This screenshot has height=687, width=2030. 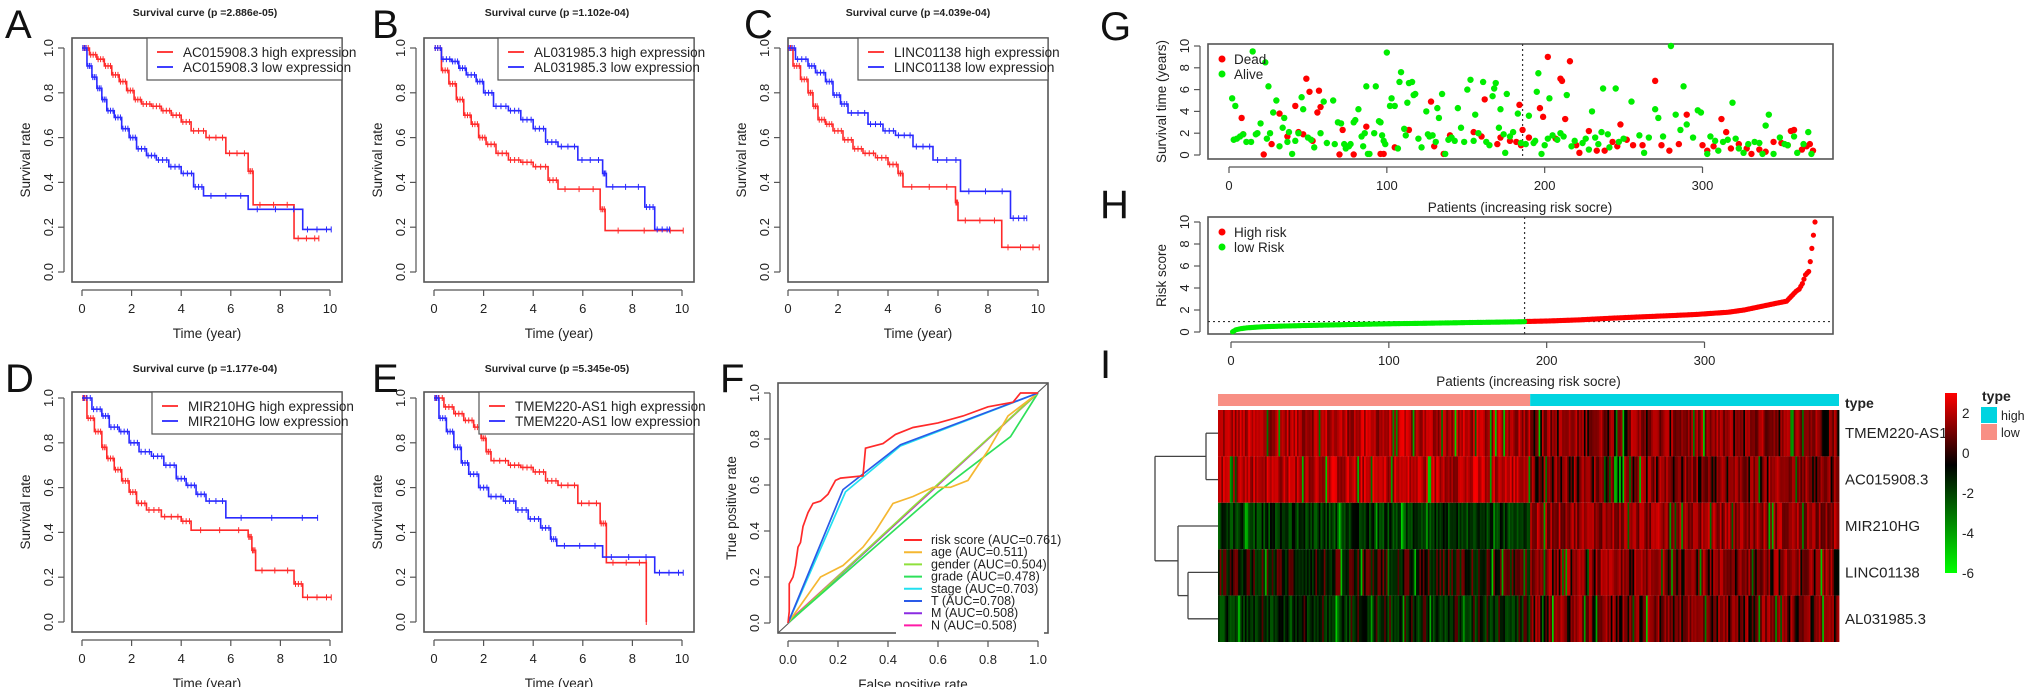 I want to click on legend-box, so click(x=247, y=413).